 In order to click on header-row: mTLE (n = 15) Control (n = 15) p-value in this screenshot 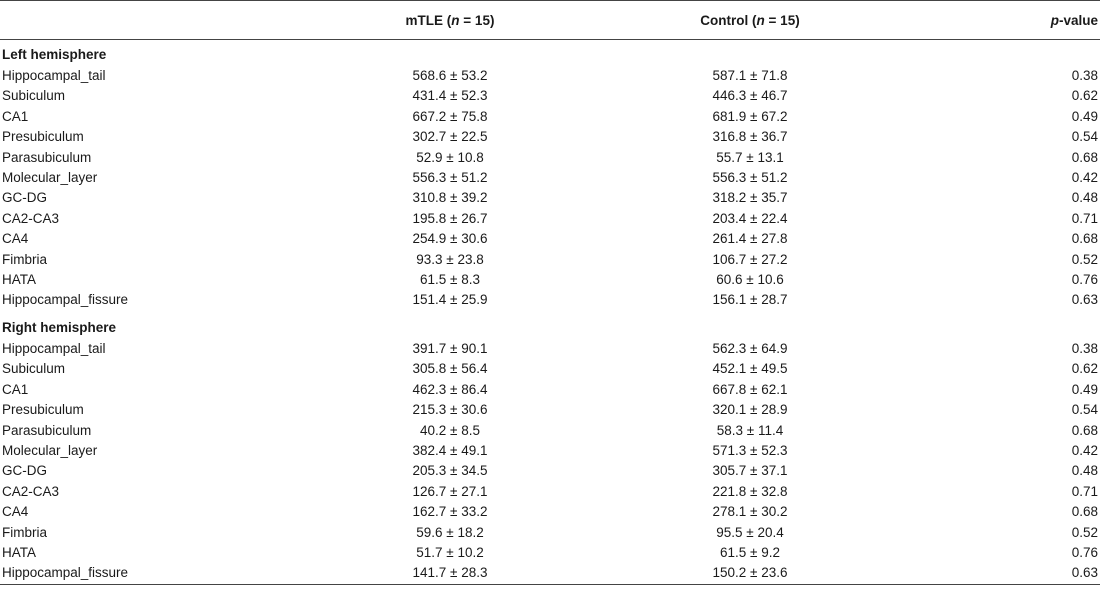, I will do `click(550, 20)`.